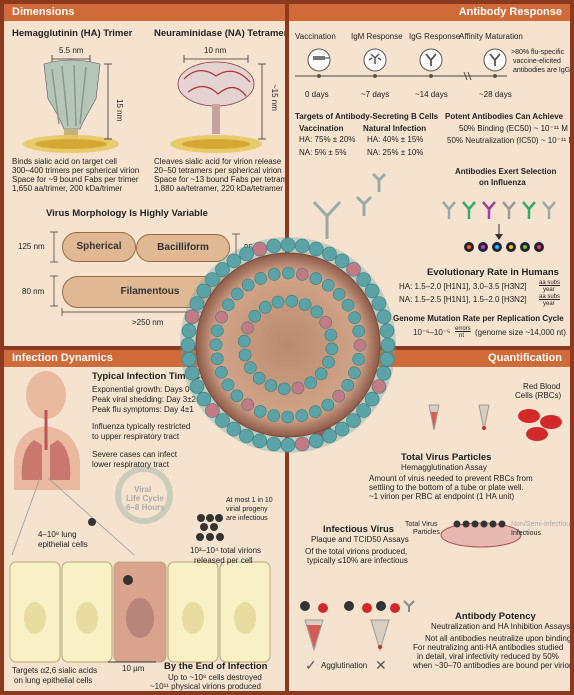 This screenshot has height=695, width=574. Describe the element at coordinates (144, 12) in the screenshot. I see `dimensions-header: Dimensions` at that location.